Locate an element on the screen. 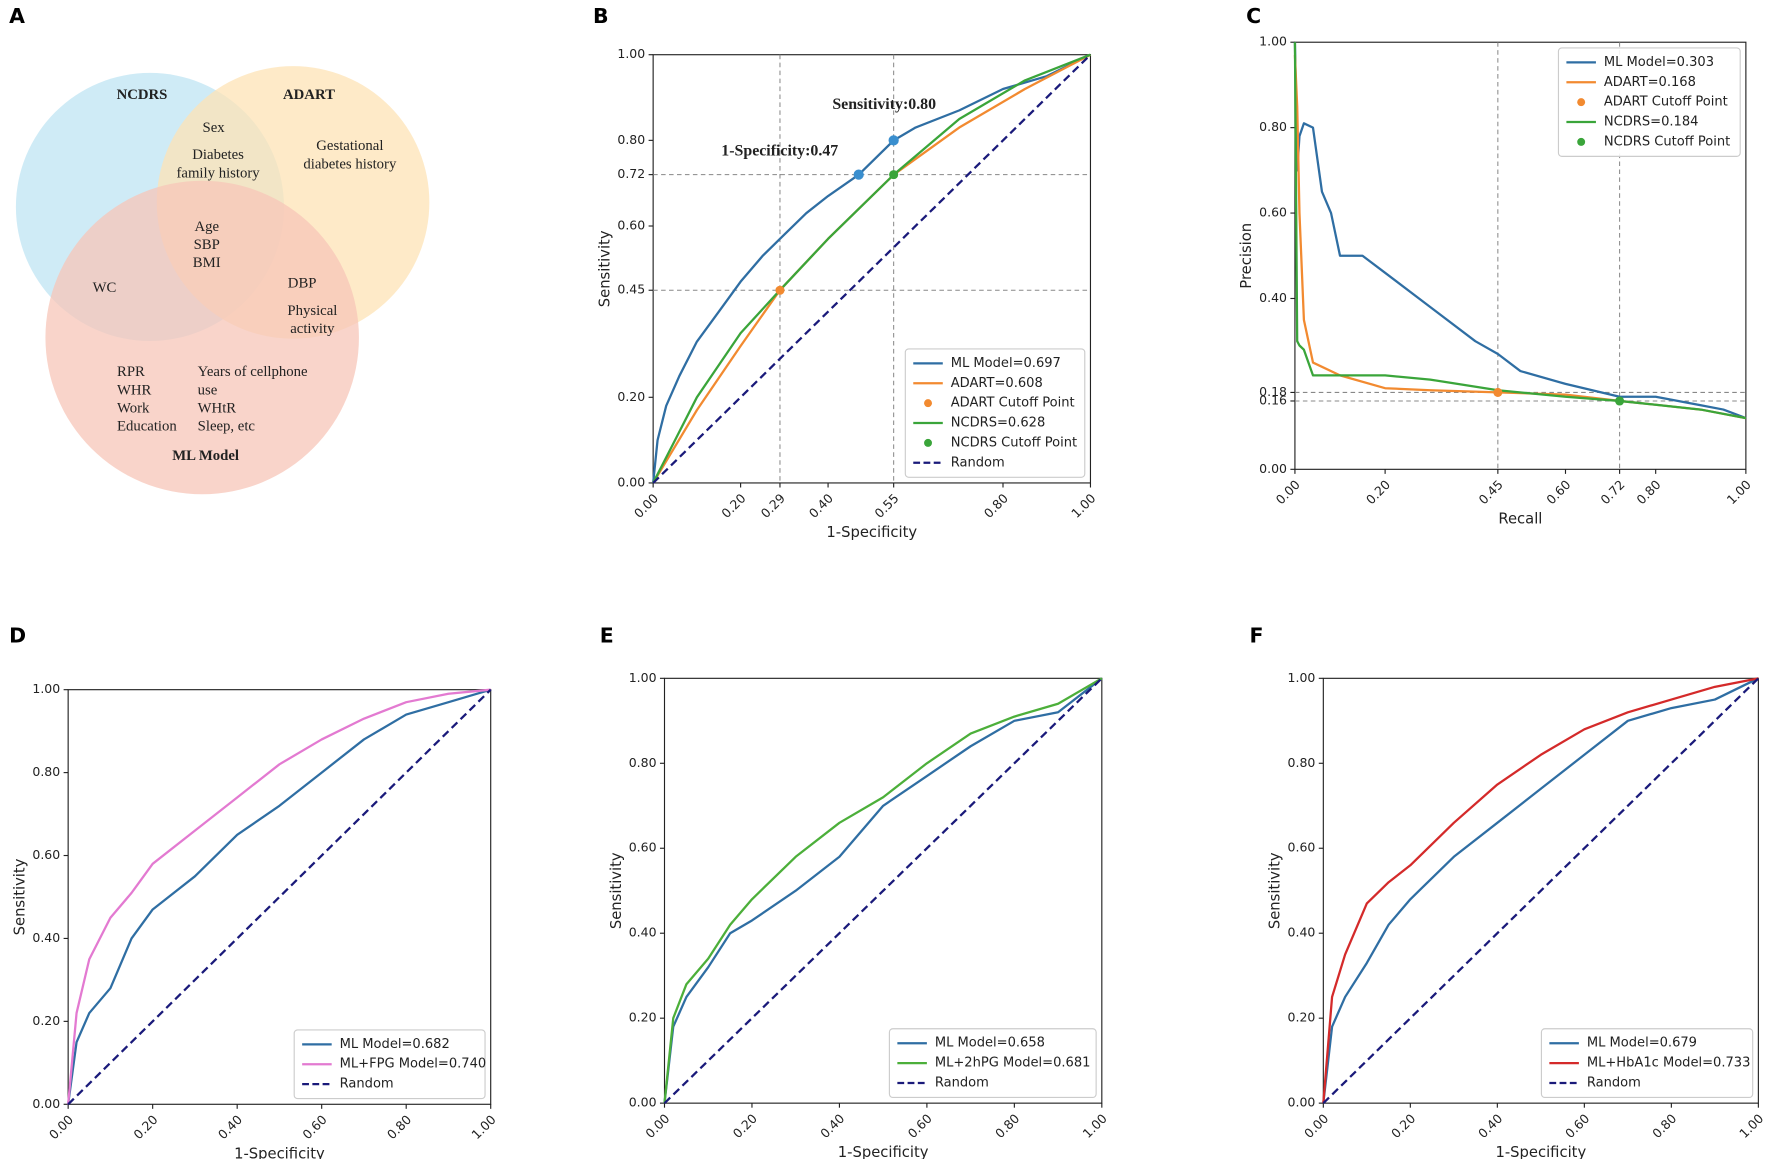 The height and width of the screenshot is (1159, 1772). legend-label: ML+HbA1c Model=0.733 is located at coordinates (1669, 1063).